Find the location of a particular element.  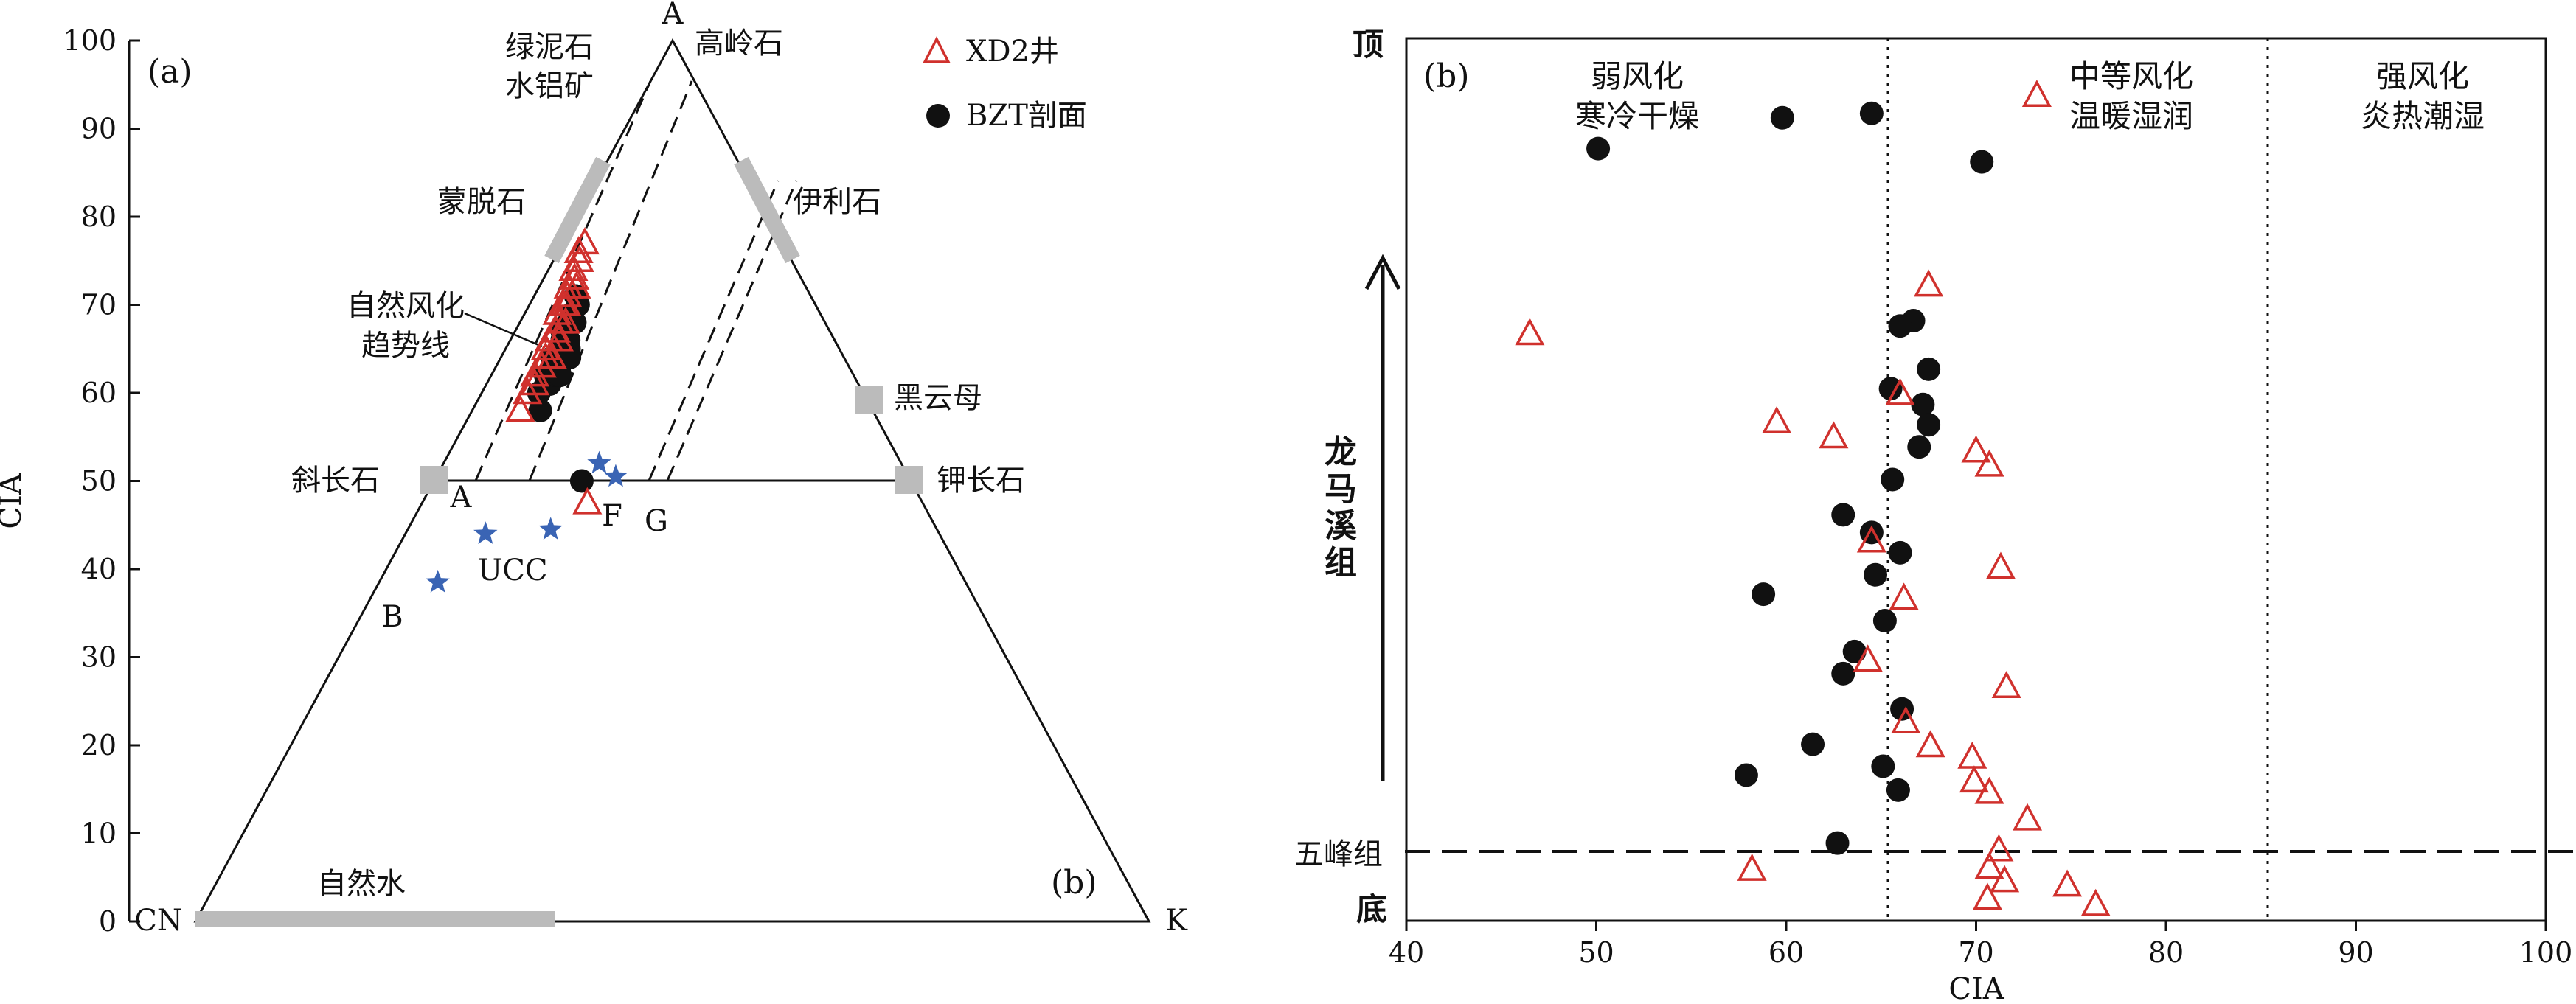

plagioclase-marker is located at coordinates (434, 480).